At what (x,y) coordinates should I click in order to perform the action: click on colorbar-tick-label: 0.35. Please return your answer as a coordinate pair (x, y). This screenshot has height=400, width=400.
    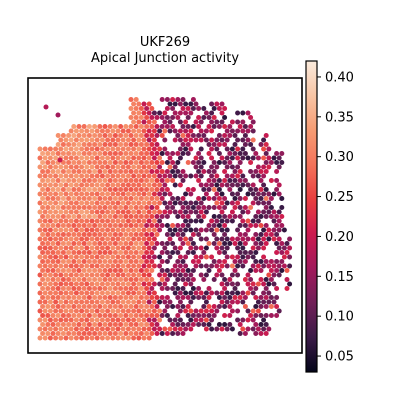
    Looking at the image, I should click on (339, 117).